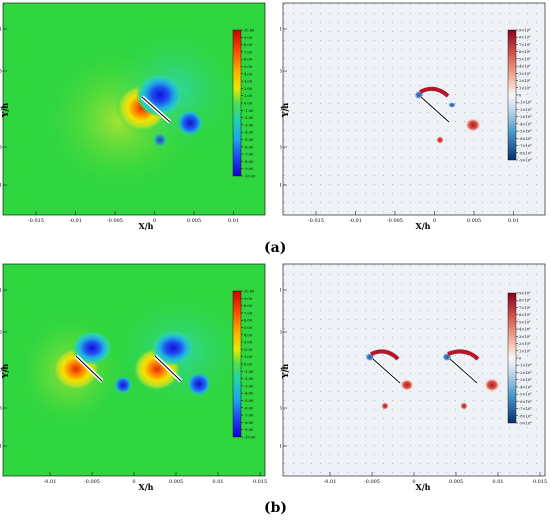  Describe the element at coordinates (525, 74) in the screenshot. I see `colorbar-tick-label: 3×10⁶` at that location.